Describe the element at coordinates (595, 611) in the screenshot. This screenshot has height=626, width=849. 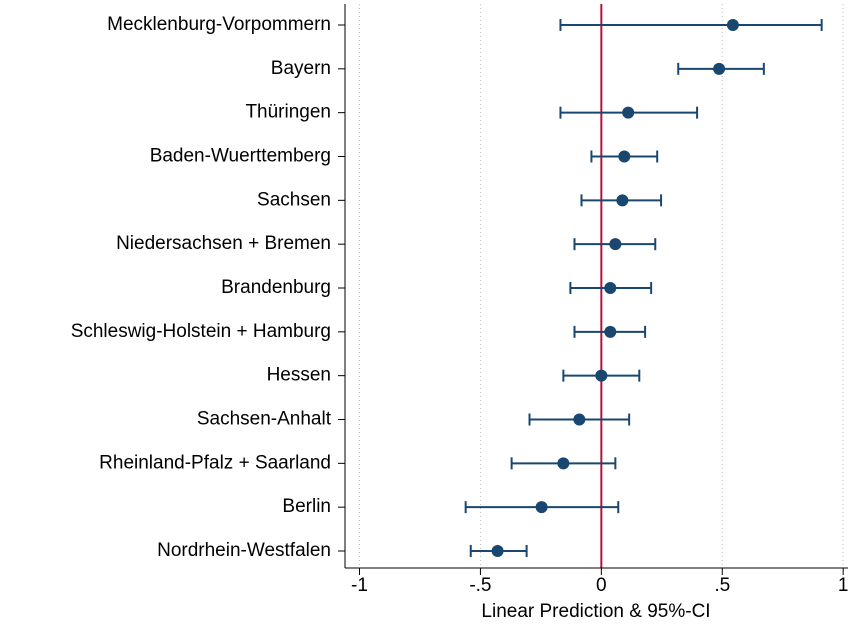
I see `x-axis-label: Linear Prediction & 95%-CI` at that location.